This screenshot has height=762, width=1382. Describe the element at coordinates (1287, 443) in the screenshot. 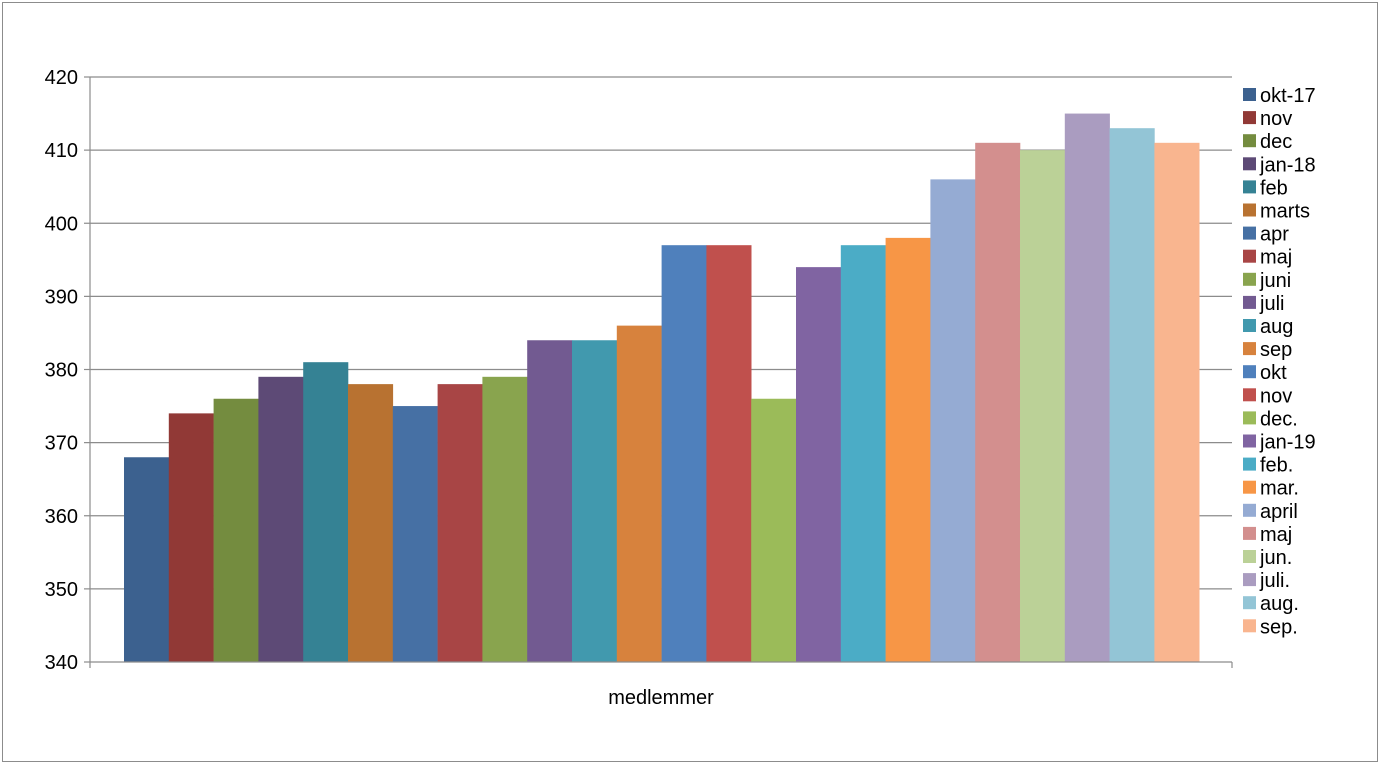

I see `legend-label: jan-19` at that location.